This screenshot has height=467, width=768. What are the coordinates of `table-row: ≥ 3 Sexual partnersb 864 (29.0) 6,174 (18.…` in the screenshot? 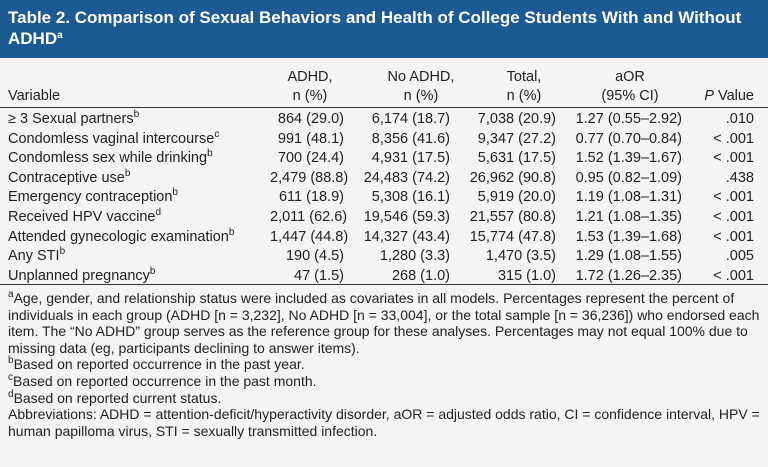 It's located at (384, 120).